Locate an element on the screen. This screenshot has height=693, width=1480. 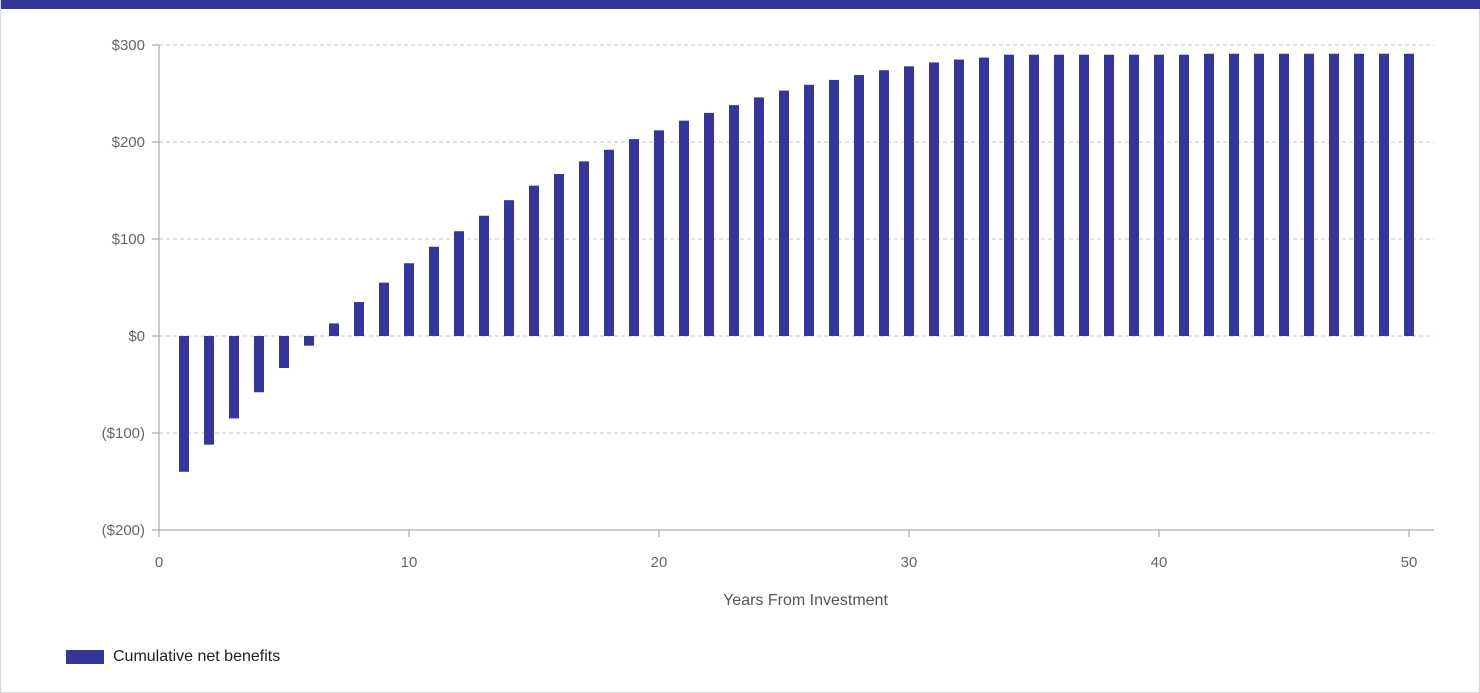
y-tick-label: $300 is located at coordinates (128, 45).